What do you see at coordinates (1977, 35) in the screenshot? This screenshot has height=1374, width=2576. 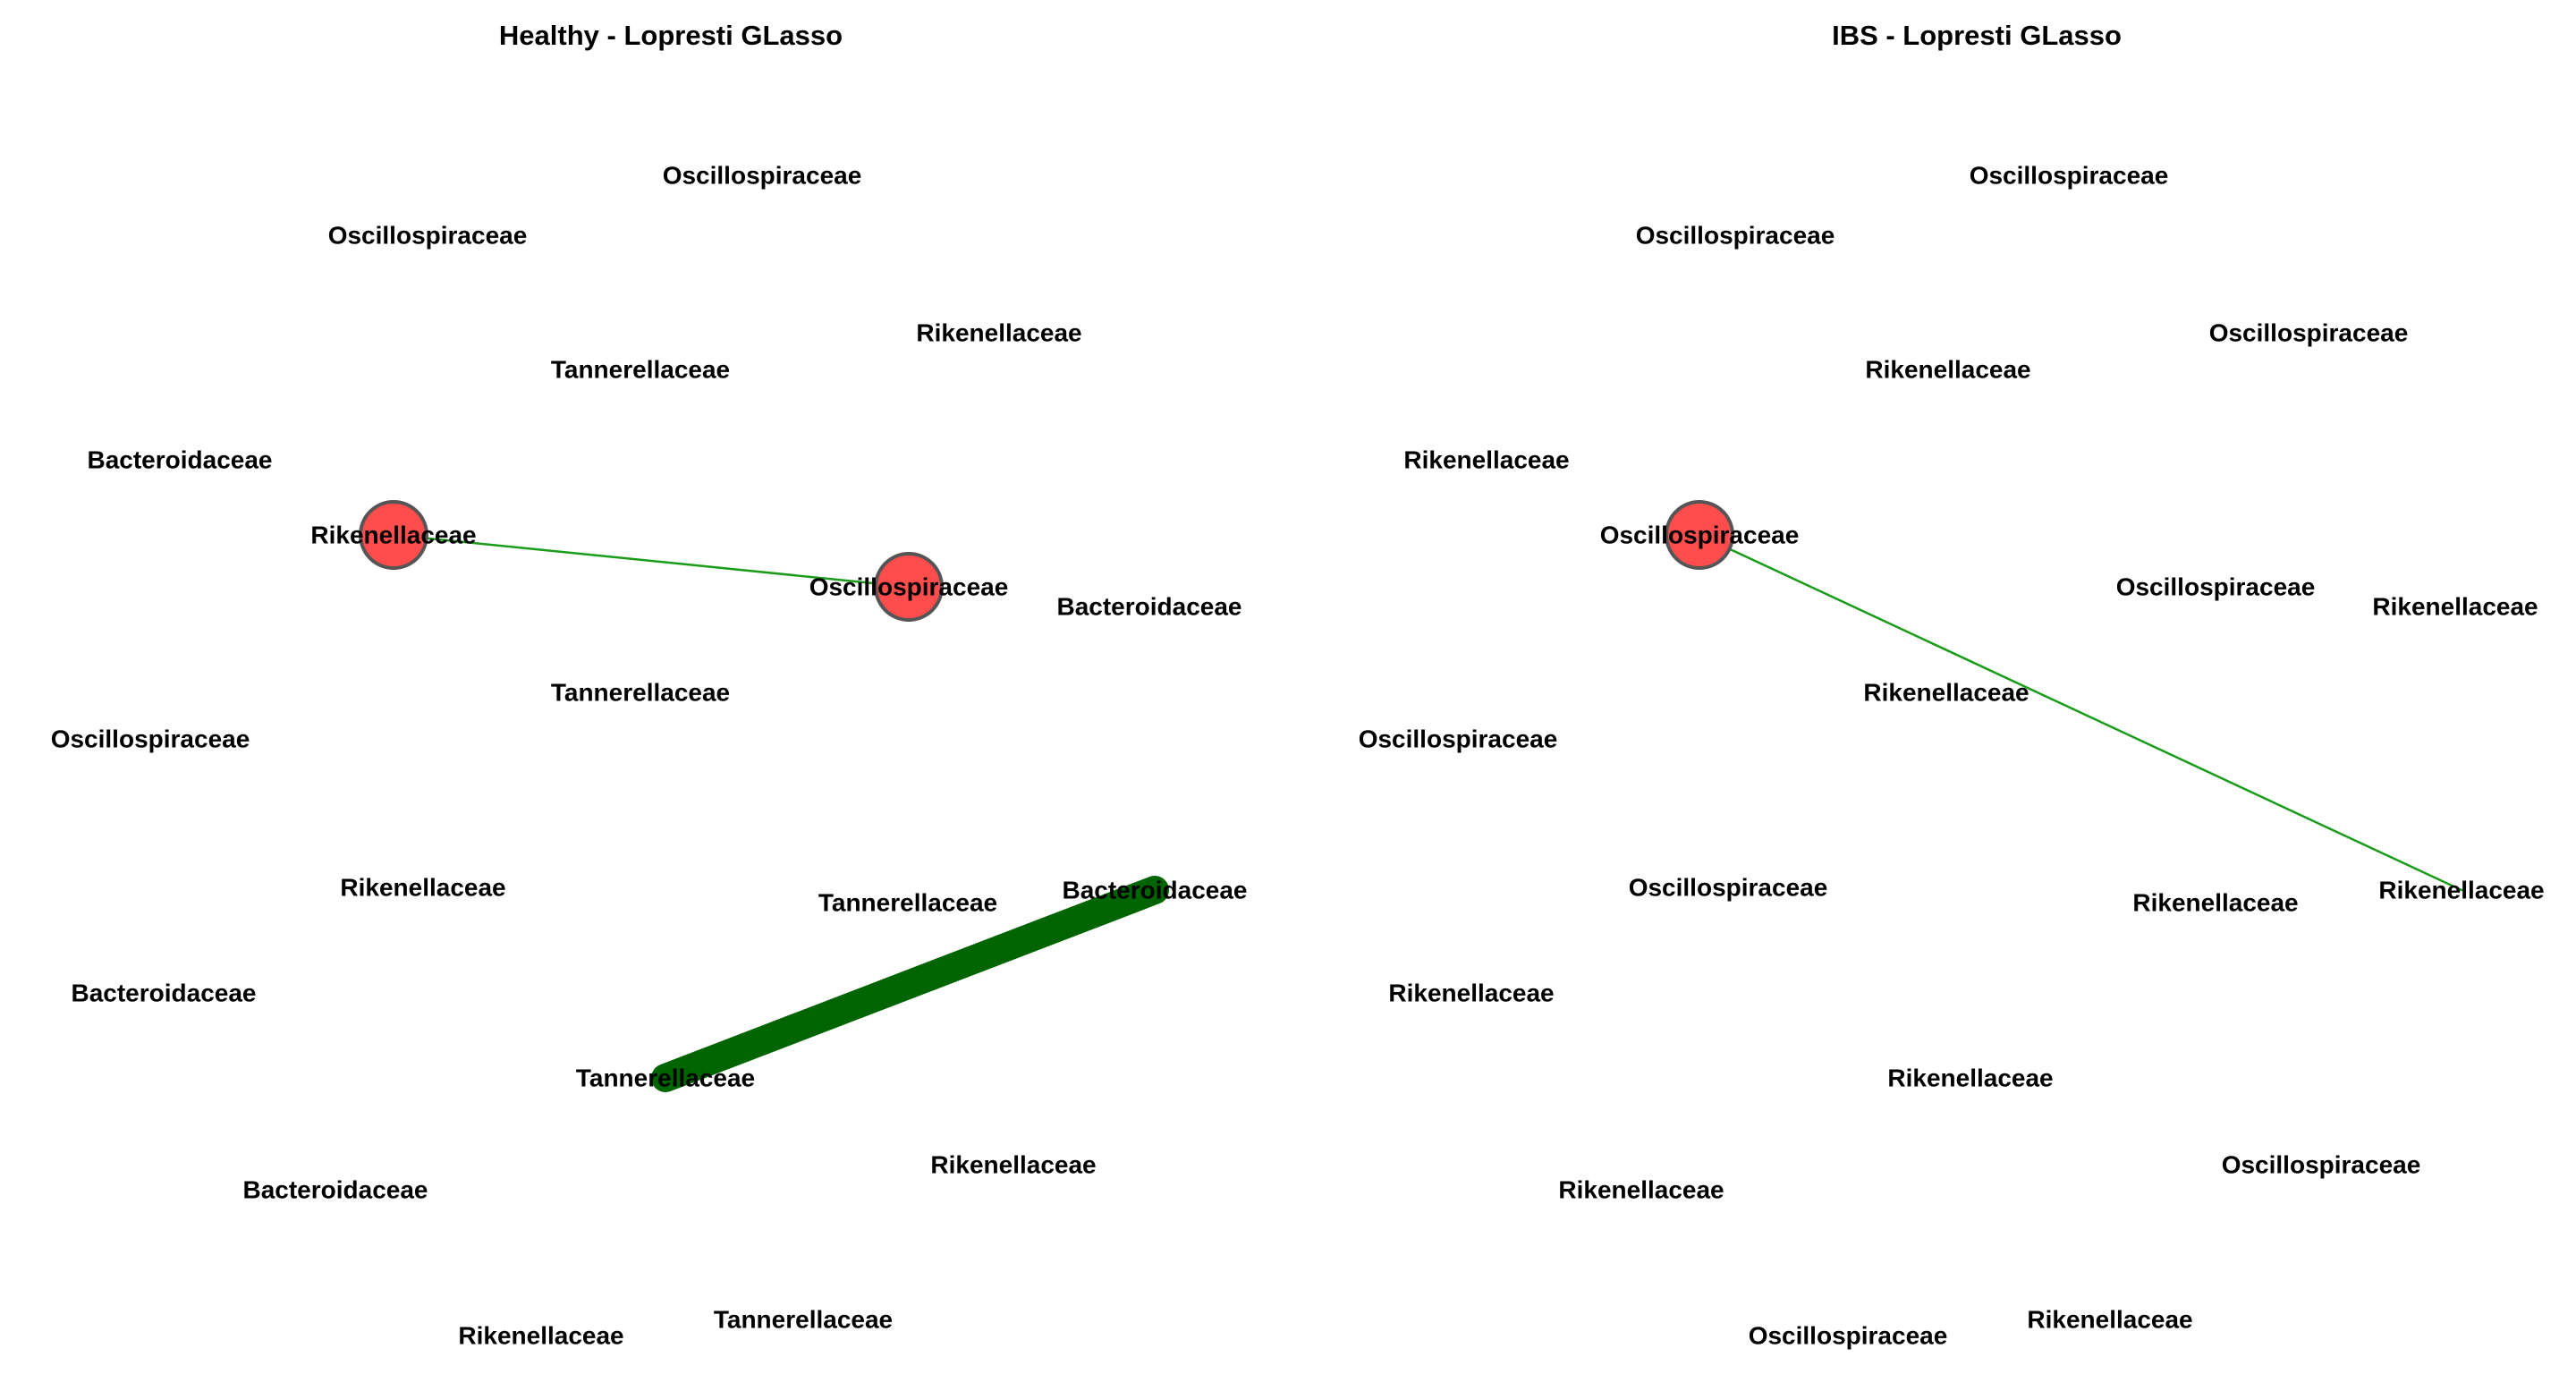 I see `panel-title-ibs: IBS - Lopresti GLasso` at bounding box center [1977, 35].